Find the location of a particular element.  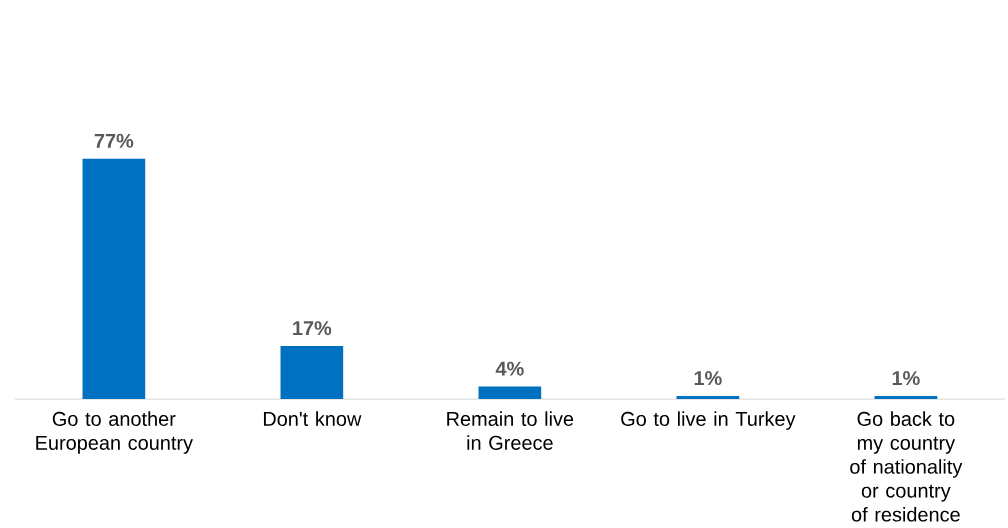

x-tick-label: Don't know is located at coordinates (312, 418).